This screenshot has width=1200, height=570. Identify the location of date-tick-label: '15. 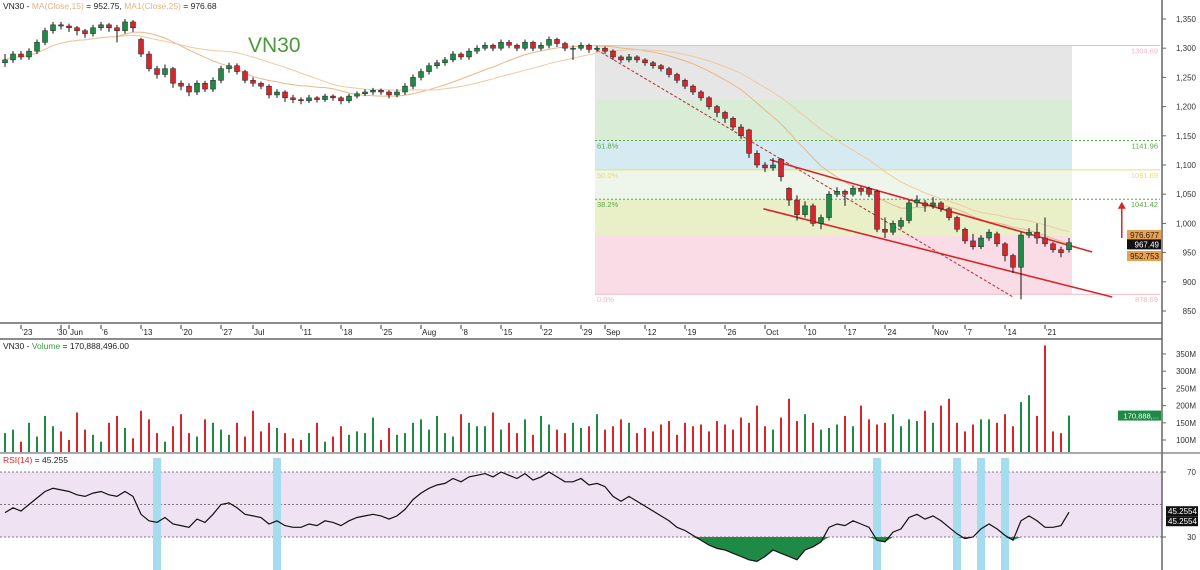
(507, 332).